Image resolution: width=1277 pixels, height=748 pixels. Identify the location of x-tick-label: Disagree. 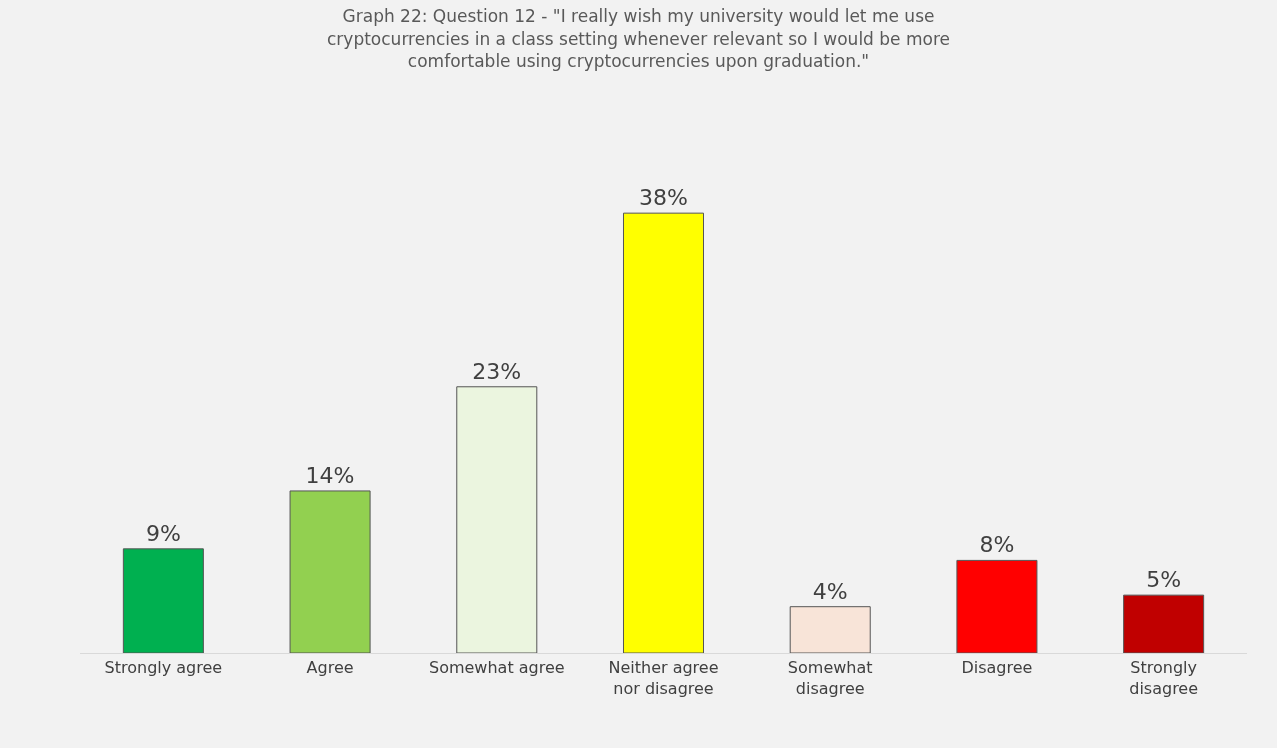
(997, 668).